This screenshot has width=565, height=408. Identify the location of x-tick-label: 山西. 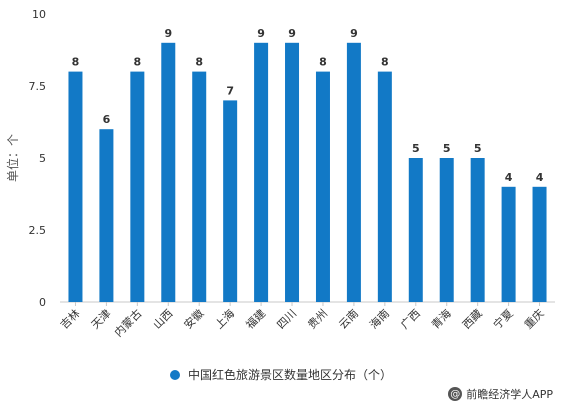
(163, 319).